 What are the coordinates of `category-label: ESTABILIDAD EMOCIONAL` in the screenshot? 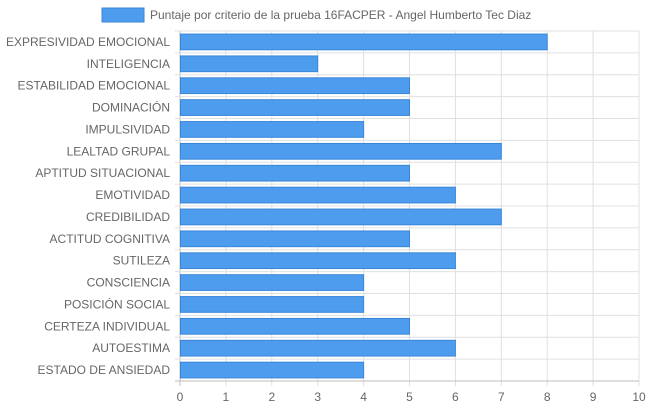 It's located at (94, 86).